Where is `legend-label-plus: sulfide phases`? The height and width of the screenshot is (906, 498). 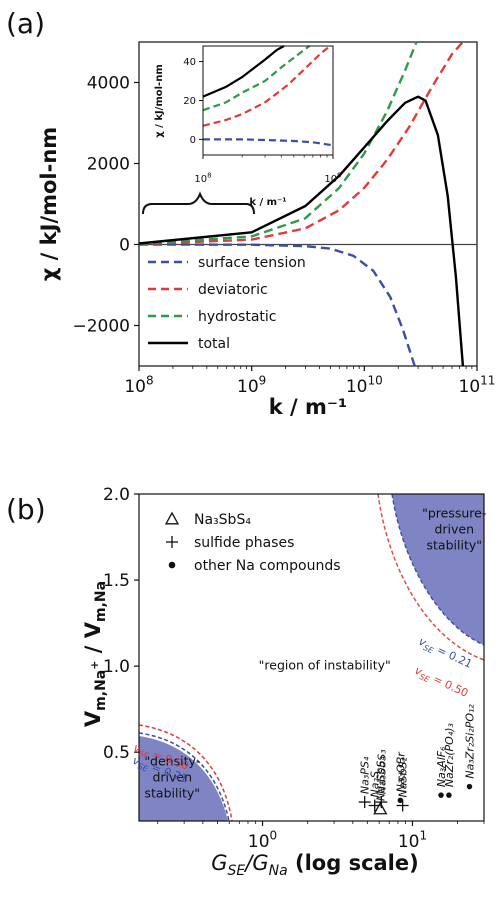 legend-label-plus: sulfide phases is located at coordinates (244, 543).